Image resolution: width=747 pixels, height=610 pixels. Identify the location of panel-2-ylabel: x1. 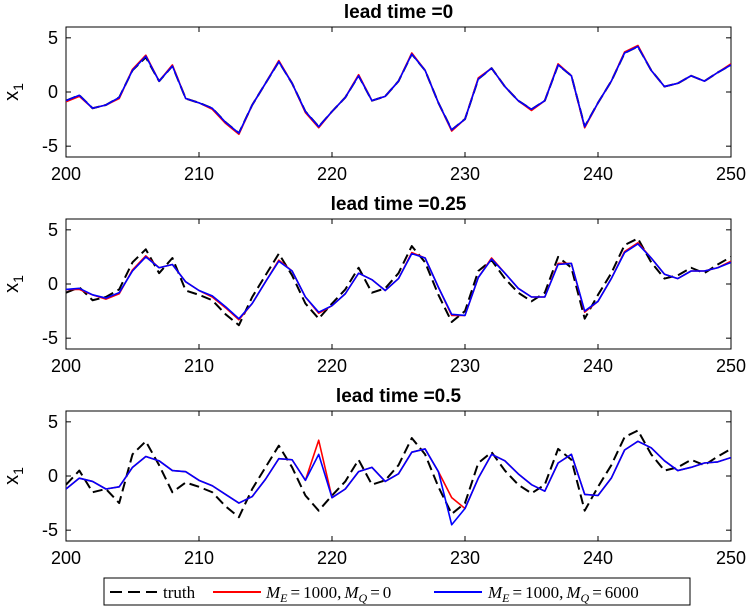
(13, 476).